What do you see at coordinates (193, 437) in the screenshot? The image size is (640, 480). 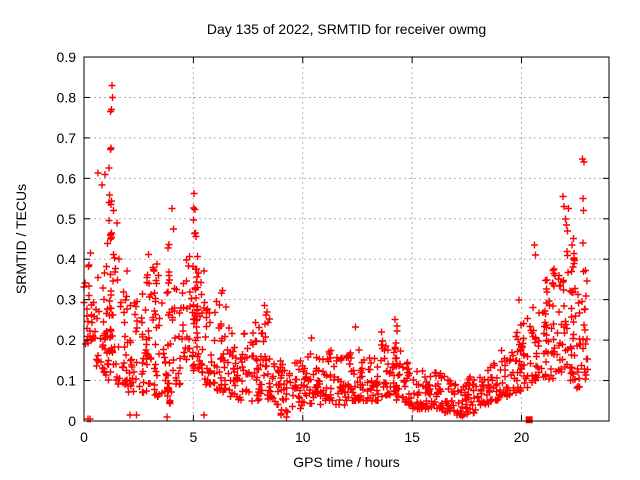 I see `x-tick-label: 5` at bounding box center [193, 437].